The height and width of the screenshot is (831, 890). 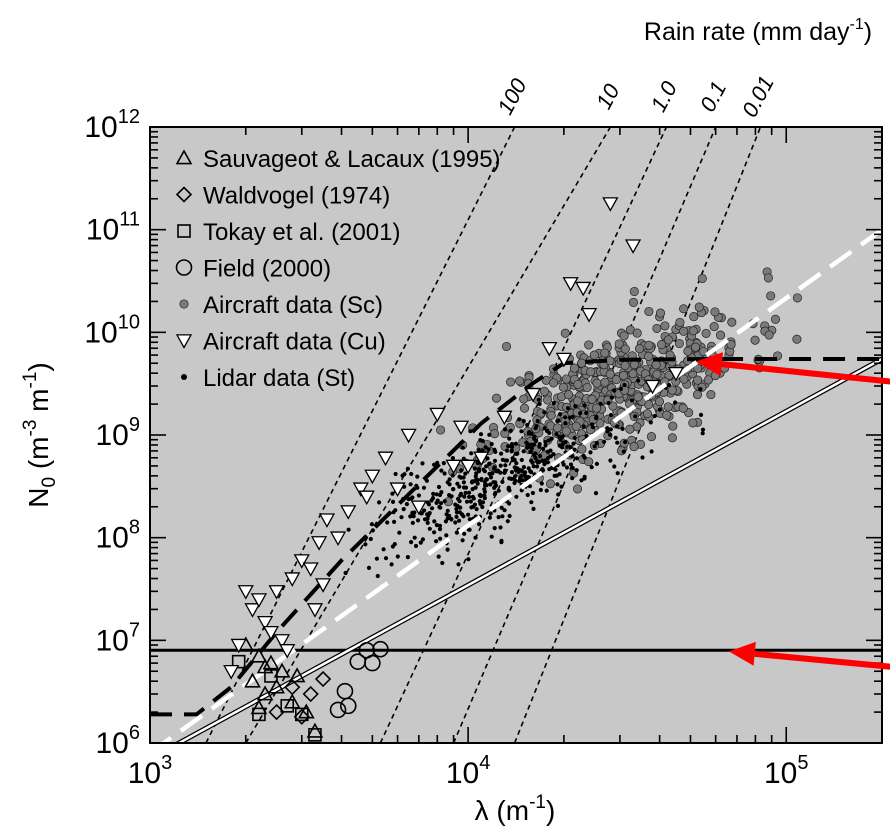 What do you see at coordinates (118, 536) in the screenshot?
I see `y-tick-label: 10⁸` at bounding box center [118, 536].